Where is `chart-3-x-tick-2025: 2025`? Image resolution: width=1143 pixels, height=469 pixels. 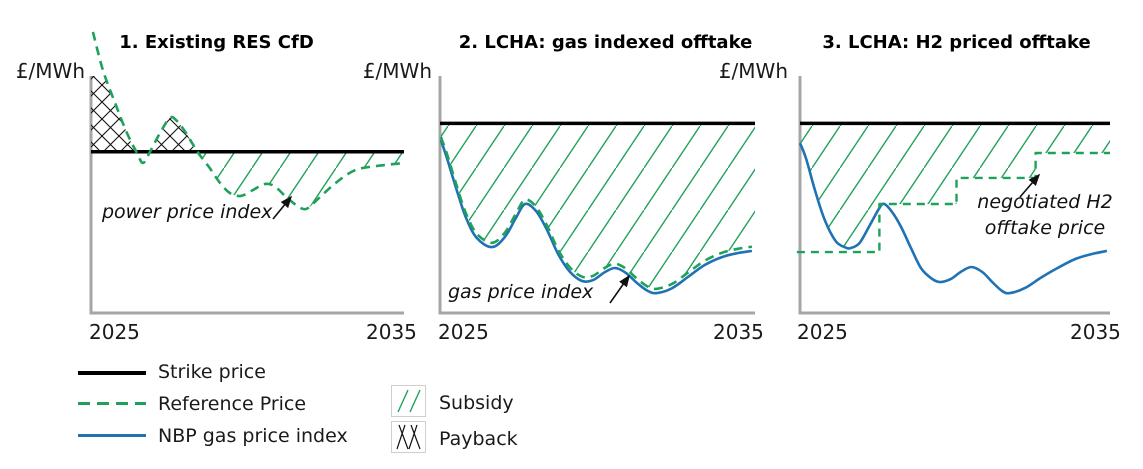
chart-3-x-tick-2025: 2025 is located at coordinates (822, 332).